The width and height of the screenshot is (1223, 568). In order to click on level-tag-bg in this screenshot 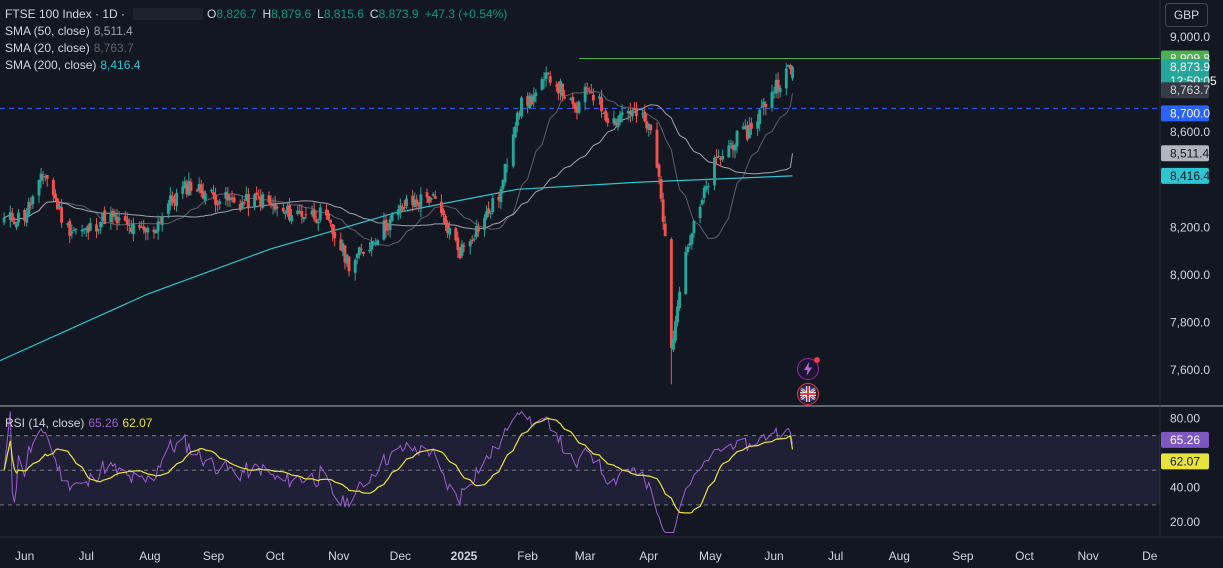, I will do `click(1185, 113)`.